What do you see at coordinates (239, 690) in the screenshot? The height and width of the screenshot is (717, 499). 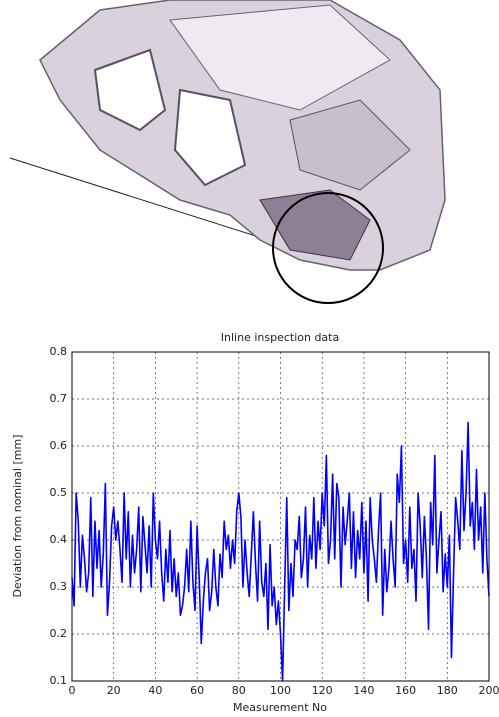 I see `x-tick-label: 80` at bounding box center [239, 690].